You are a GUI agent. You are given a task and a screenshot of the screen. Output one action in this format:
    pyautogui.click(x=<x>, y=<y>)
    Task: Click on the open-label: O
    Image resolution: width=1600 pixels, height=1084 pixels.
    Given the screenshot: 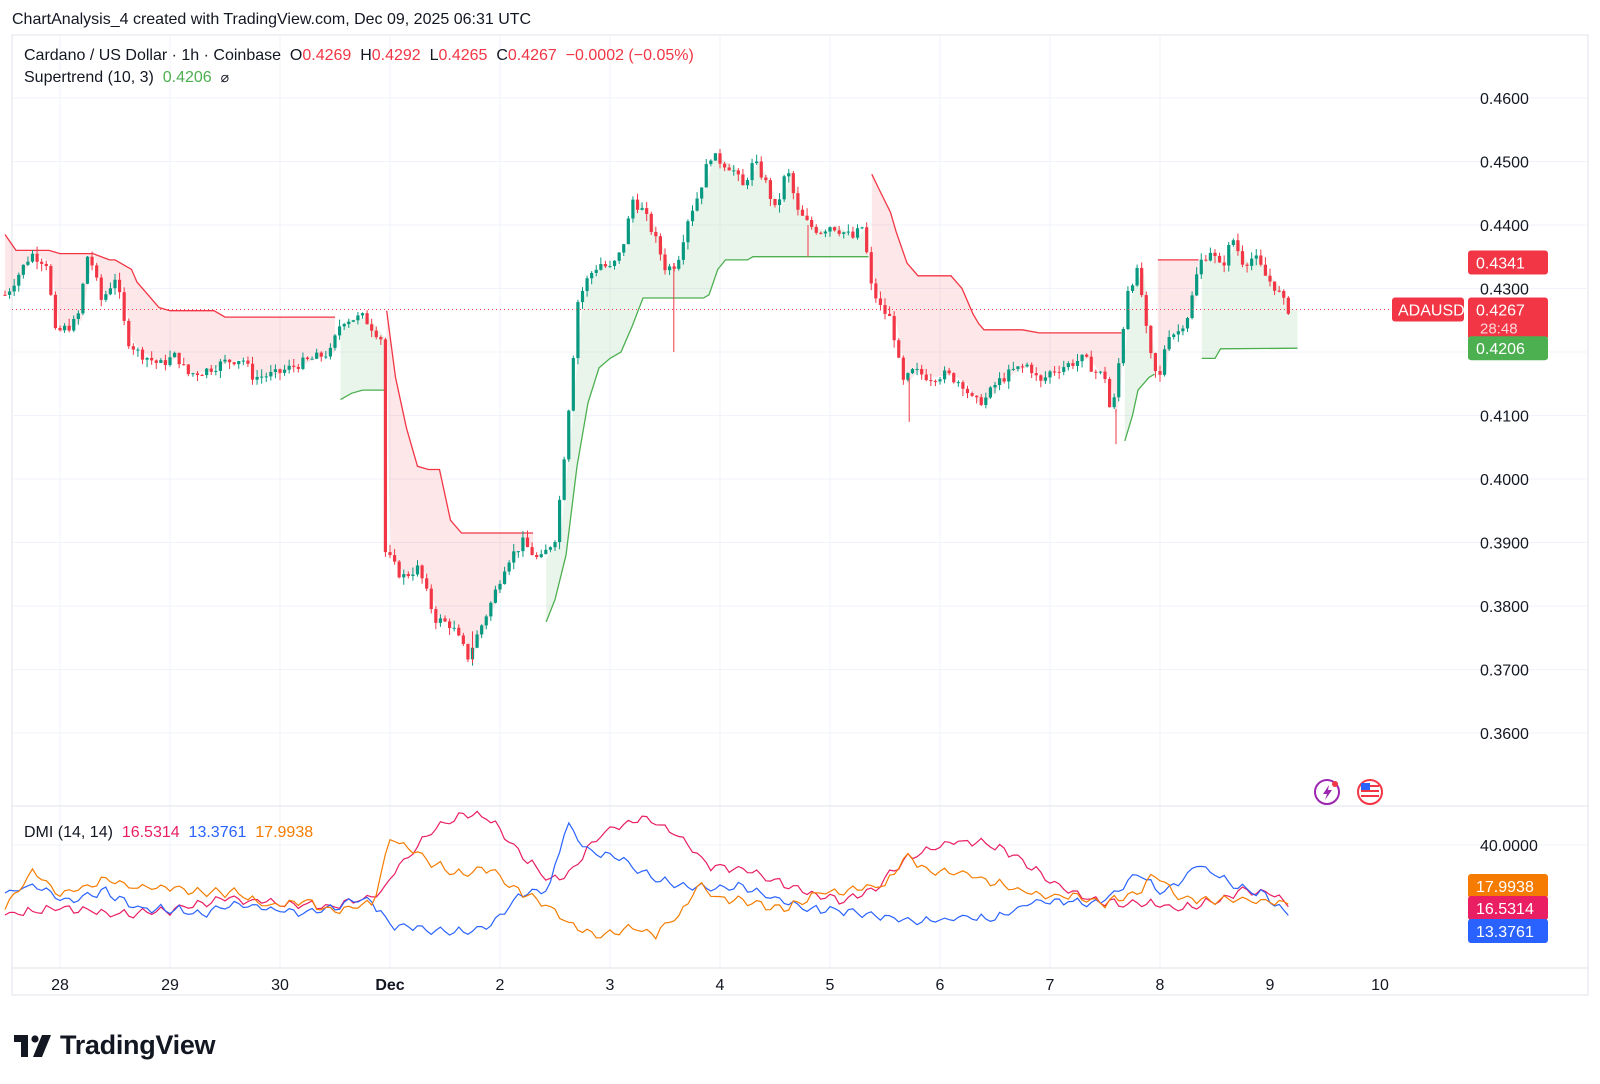 What is the action you would take?
    pyautogui.click(x=296, y=55)
    